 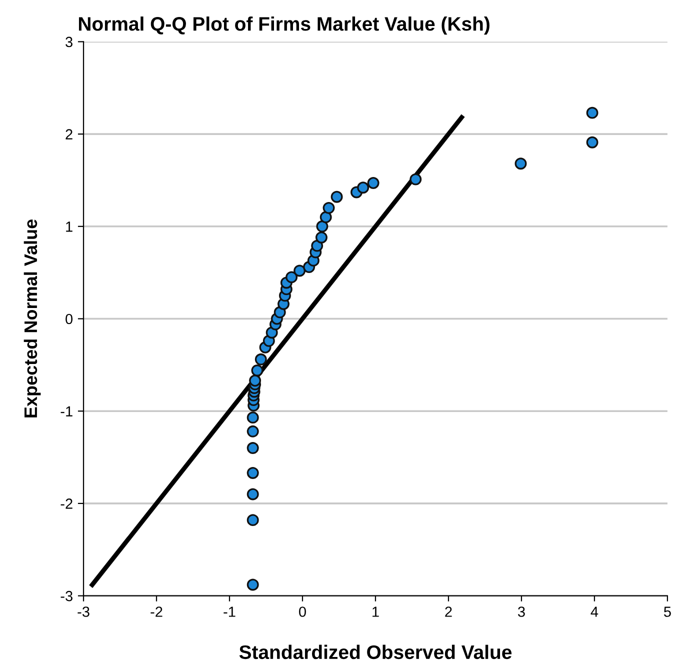 What do you see at coordinates (375, 652) in the screenshot?
I see `x-axis-title: Standardized Observed Value` at bounding box center [375, 652].